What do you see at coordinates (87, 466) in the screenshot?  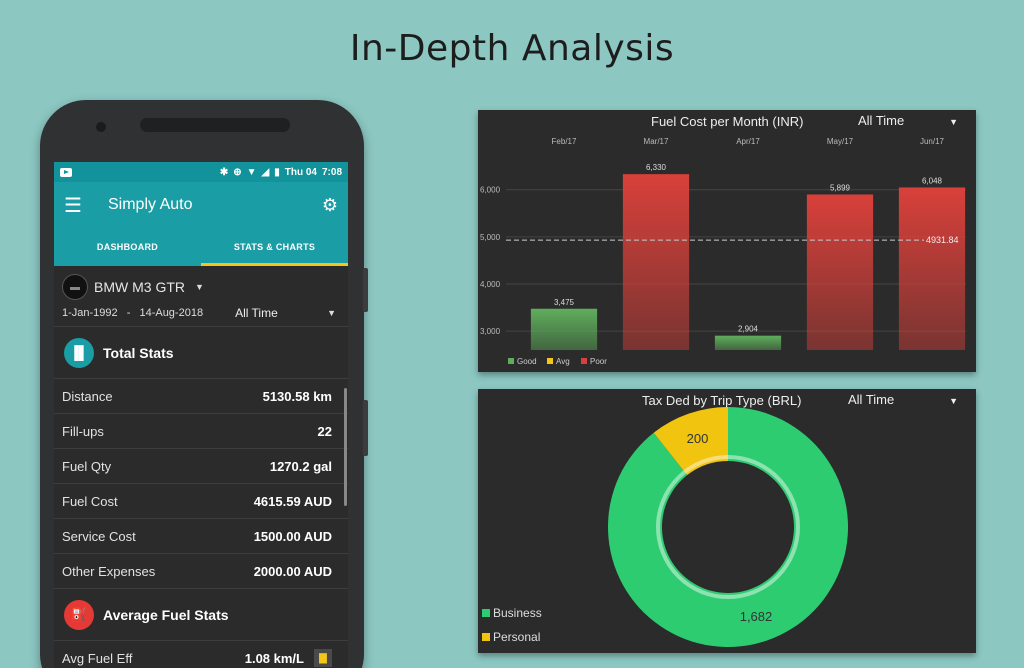 I see `stat-label: Fuel Qty` at bounding box center [87, 466].